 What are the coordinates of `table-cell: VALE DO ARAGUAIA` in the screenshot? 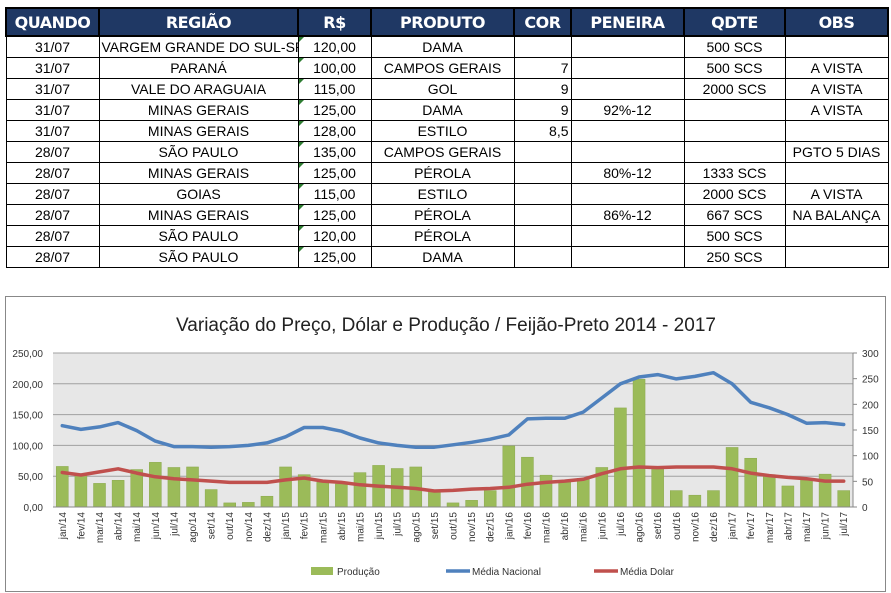 It's located at (198, 89).